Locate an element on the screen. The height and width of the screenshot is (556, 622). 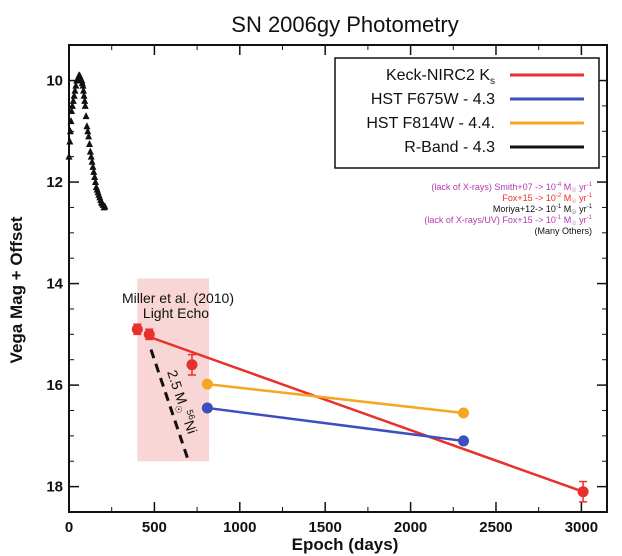
x-tick-label: 0 is located at coordinates (69, 527).